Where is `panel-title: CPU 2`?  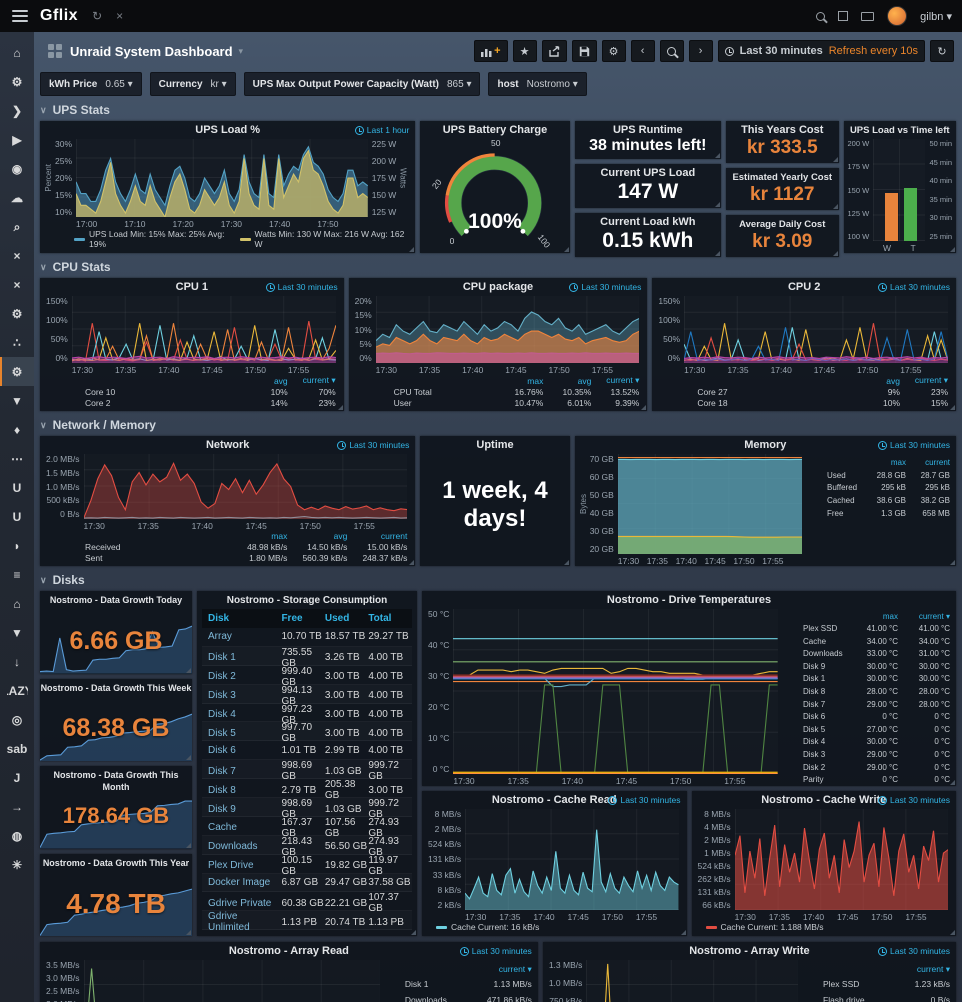
panel-title: CPU 2 is located at coordinates (804, 287).